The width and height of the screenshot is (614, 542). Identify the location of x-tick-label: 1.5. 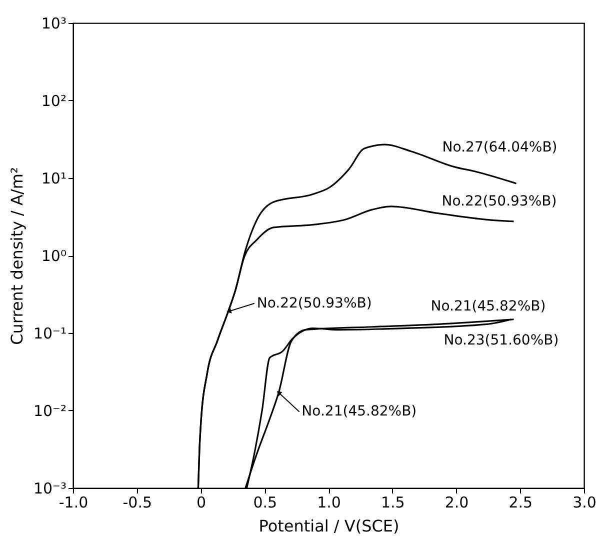
(392, 503).